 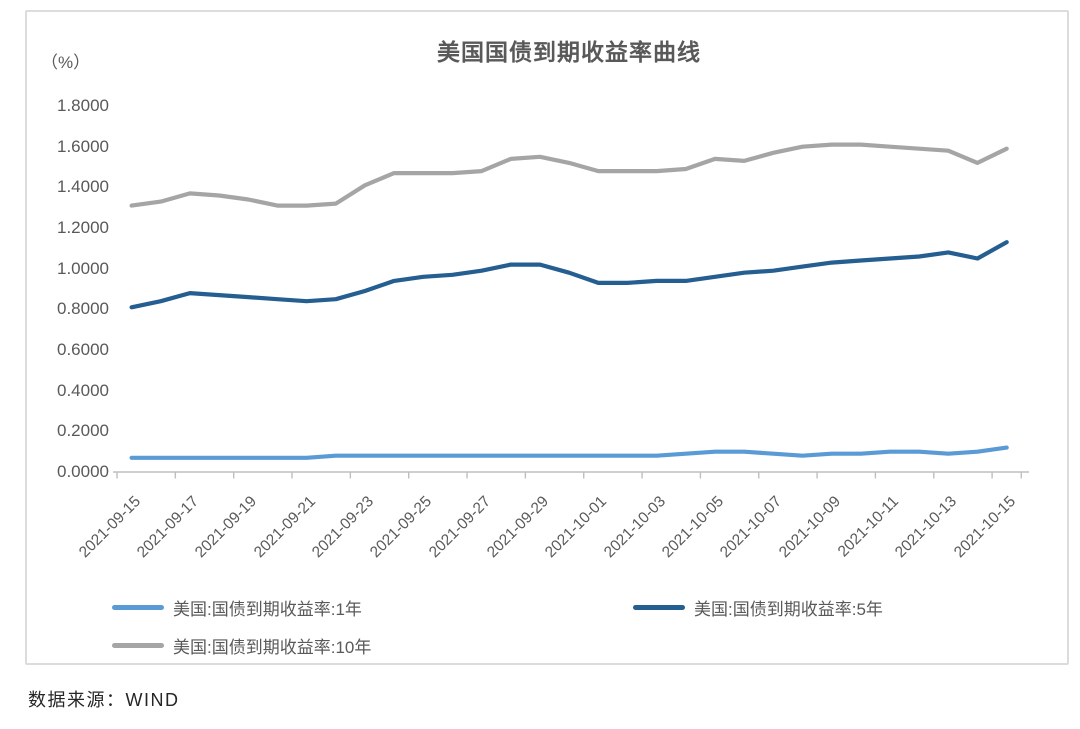 I want to click on legend-item: 美国:国债到期收益率:10年, so click(x=372, y=645).